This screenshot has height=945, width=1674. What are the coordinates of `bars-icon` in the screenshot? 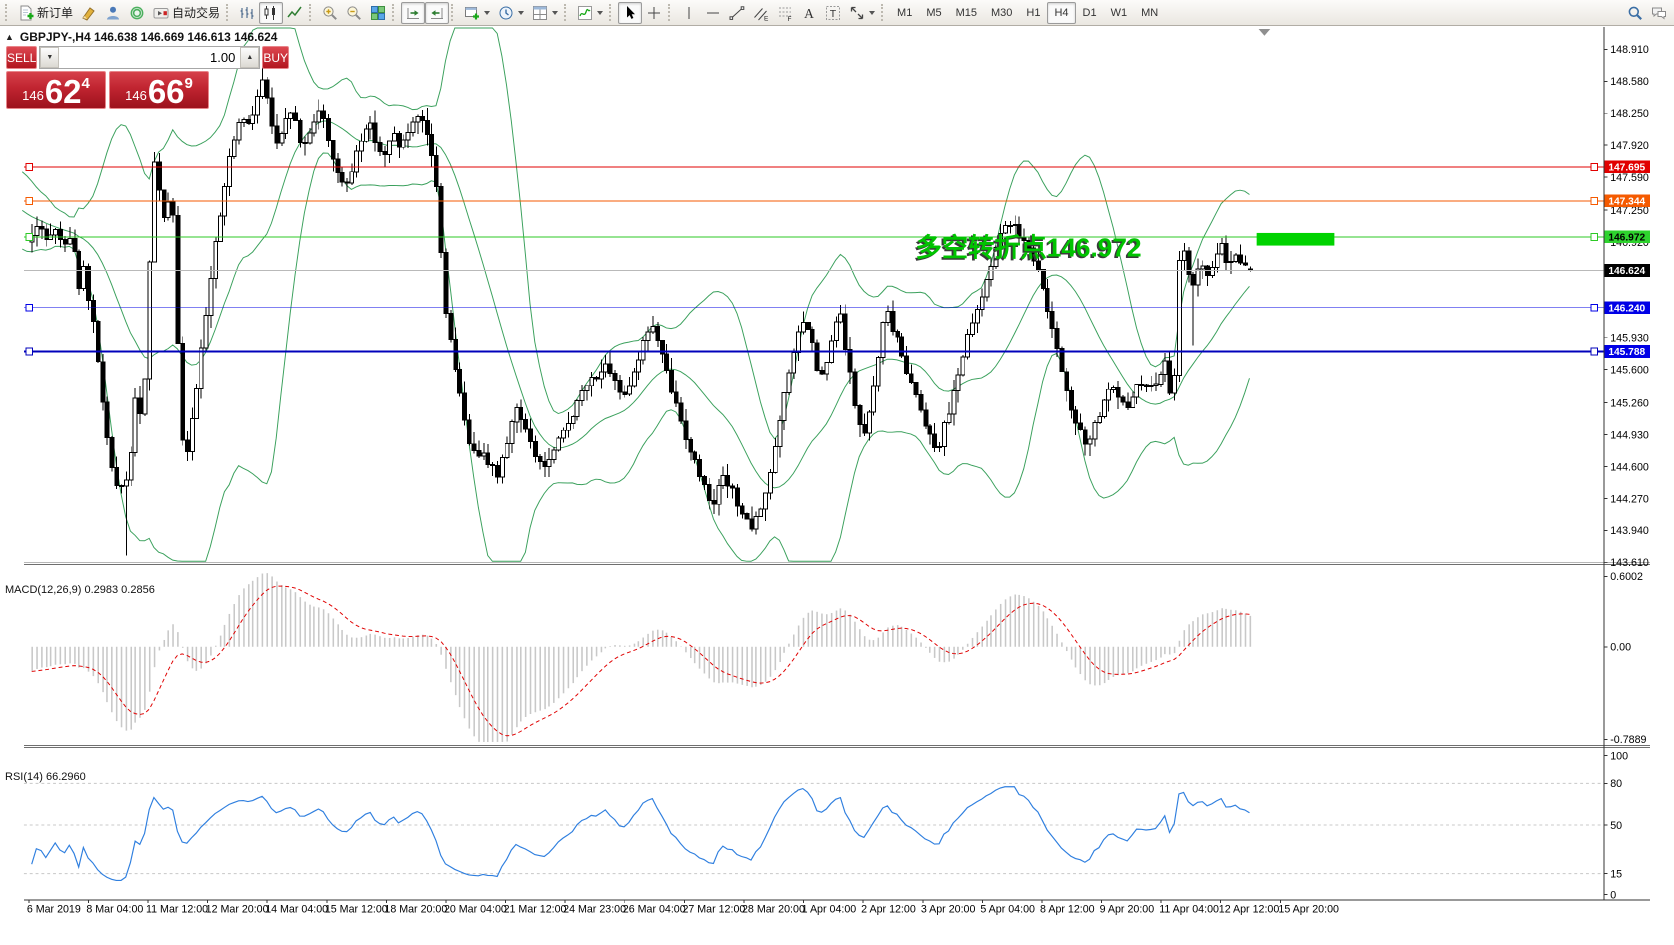 It's located at (247, 12).